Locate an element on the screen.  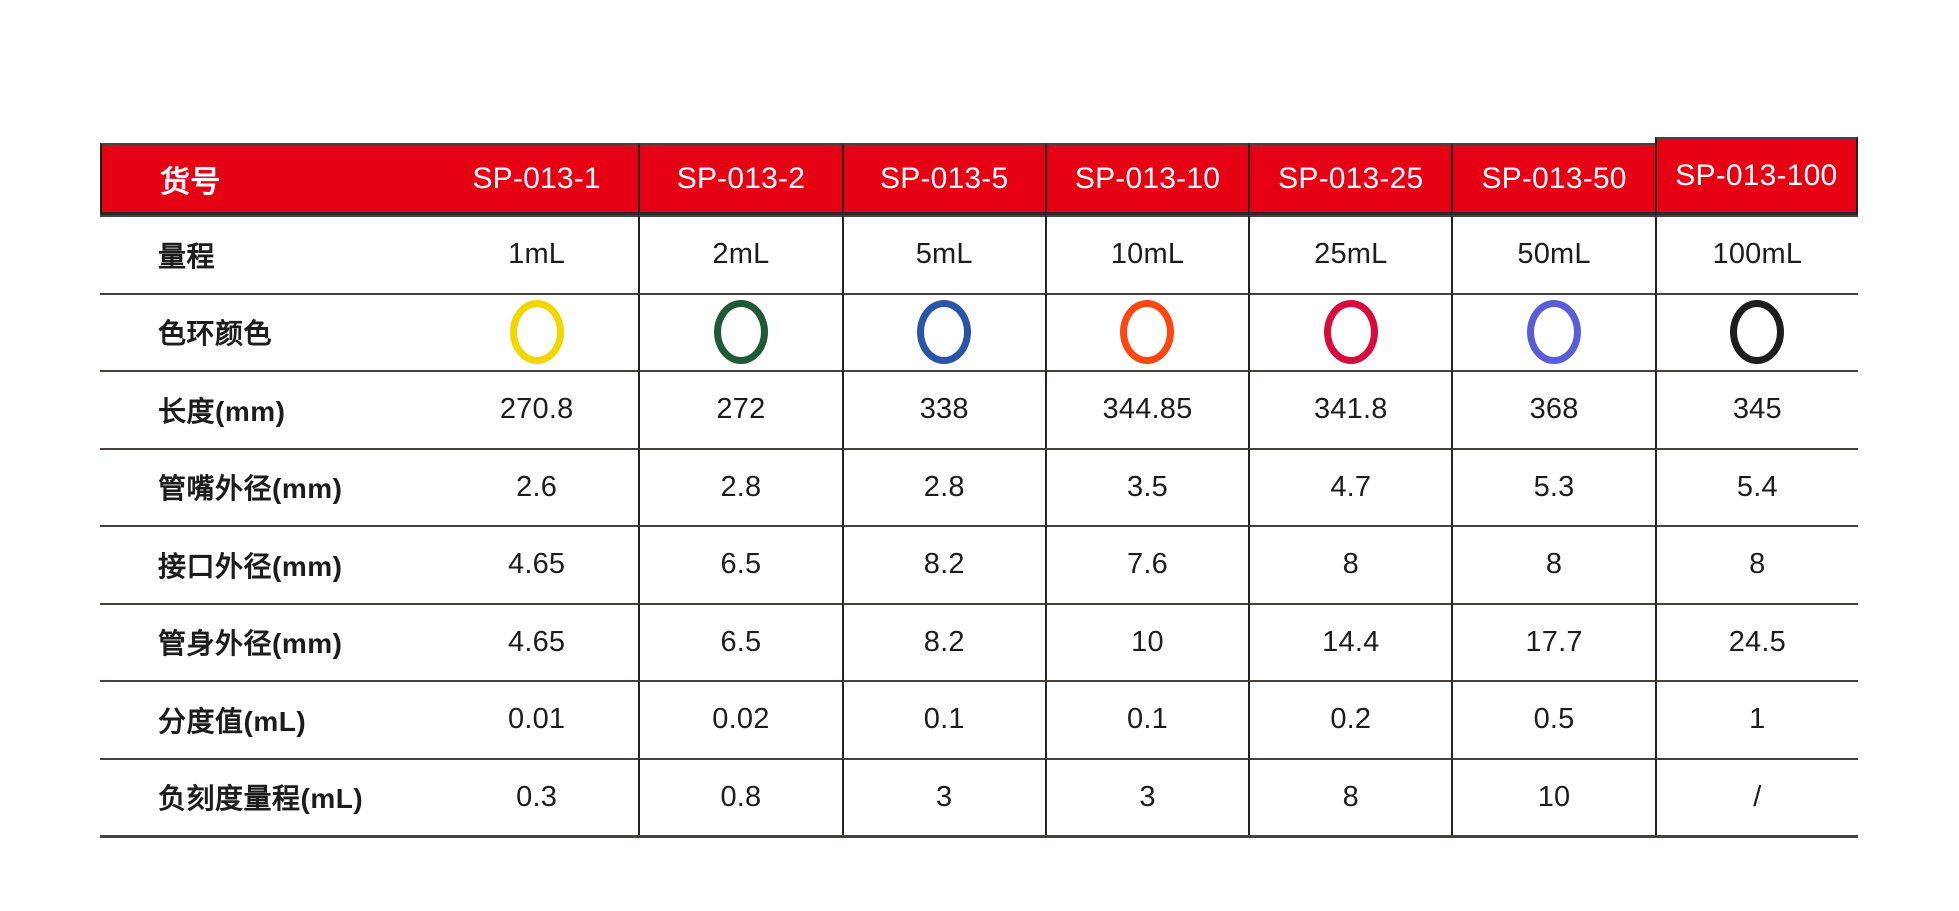
table-cell: 4.7 is located at coordinates (1350, 486).